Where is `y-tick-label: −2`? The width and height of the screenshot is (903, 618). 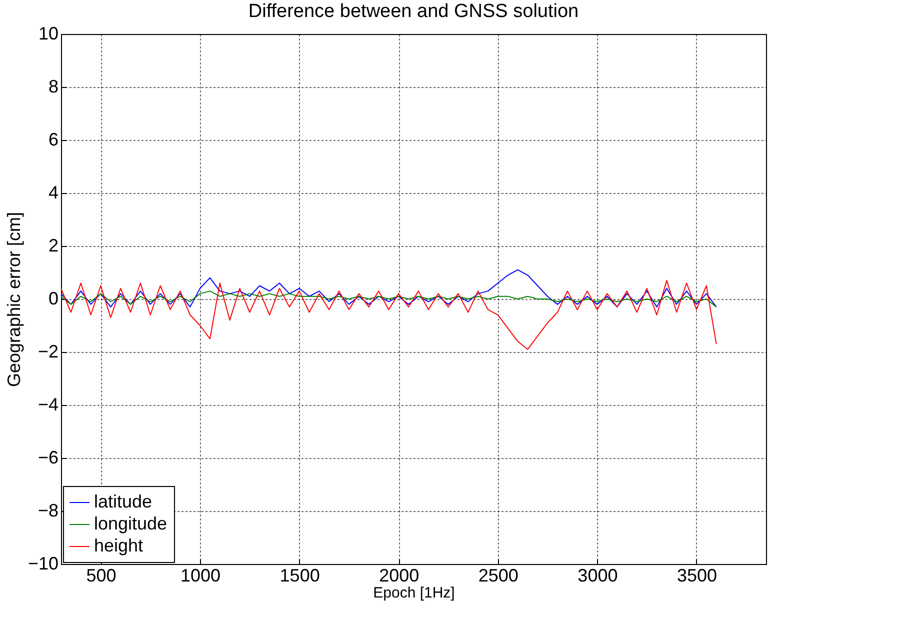
y-tick-label: −2 is located at coordinates (48, 352).